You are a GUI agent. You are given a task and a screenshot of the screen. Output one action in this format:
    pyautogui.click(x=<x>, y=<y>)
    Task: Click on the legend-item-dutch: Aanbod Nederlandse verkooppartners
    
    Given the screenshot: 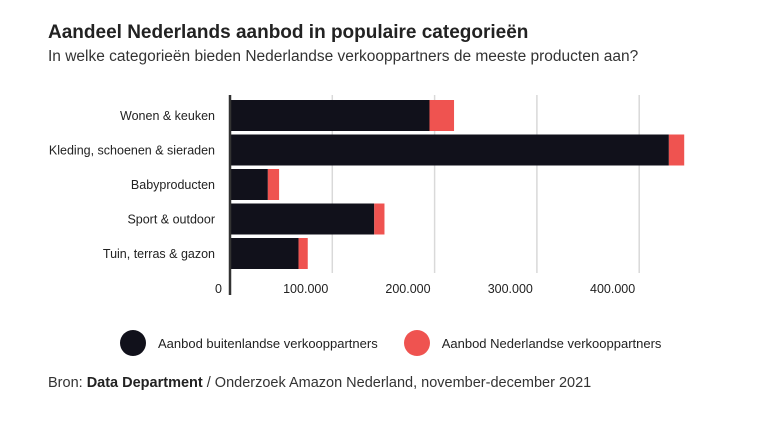 What is the action you would take?
    pyautogui.click(x=532, y=343)
    